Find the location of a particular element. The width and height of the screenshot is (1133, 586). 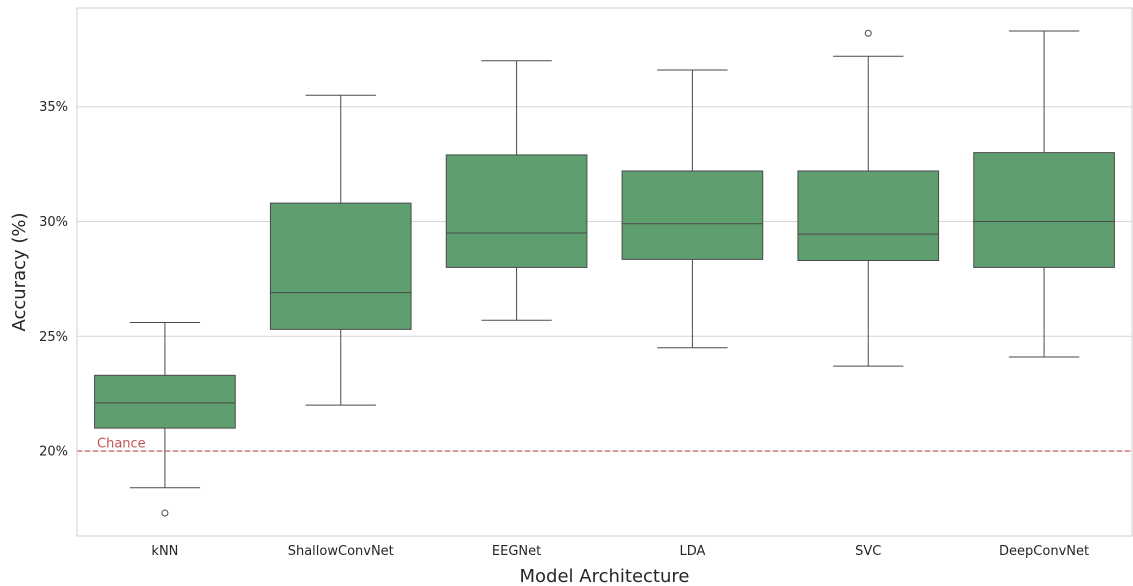

y-tick-label: 25% is located at coordinates (53, 337).